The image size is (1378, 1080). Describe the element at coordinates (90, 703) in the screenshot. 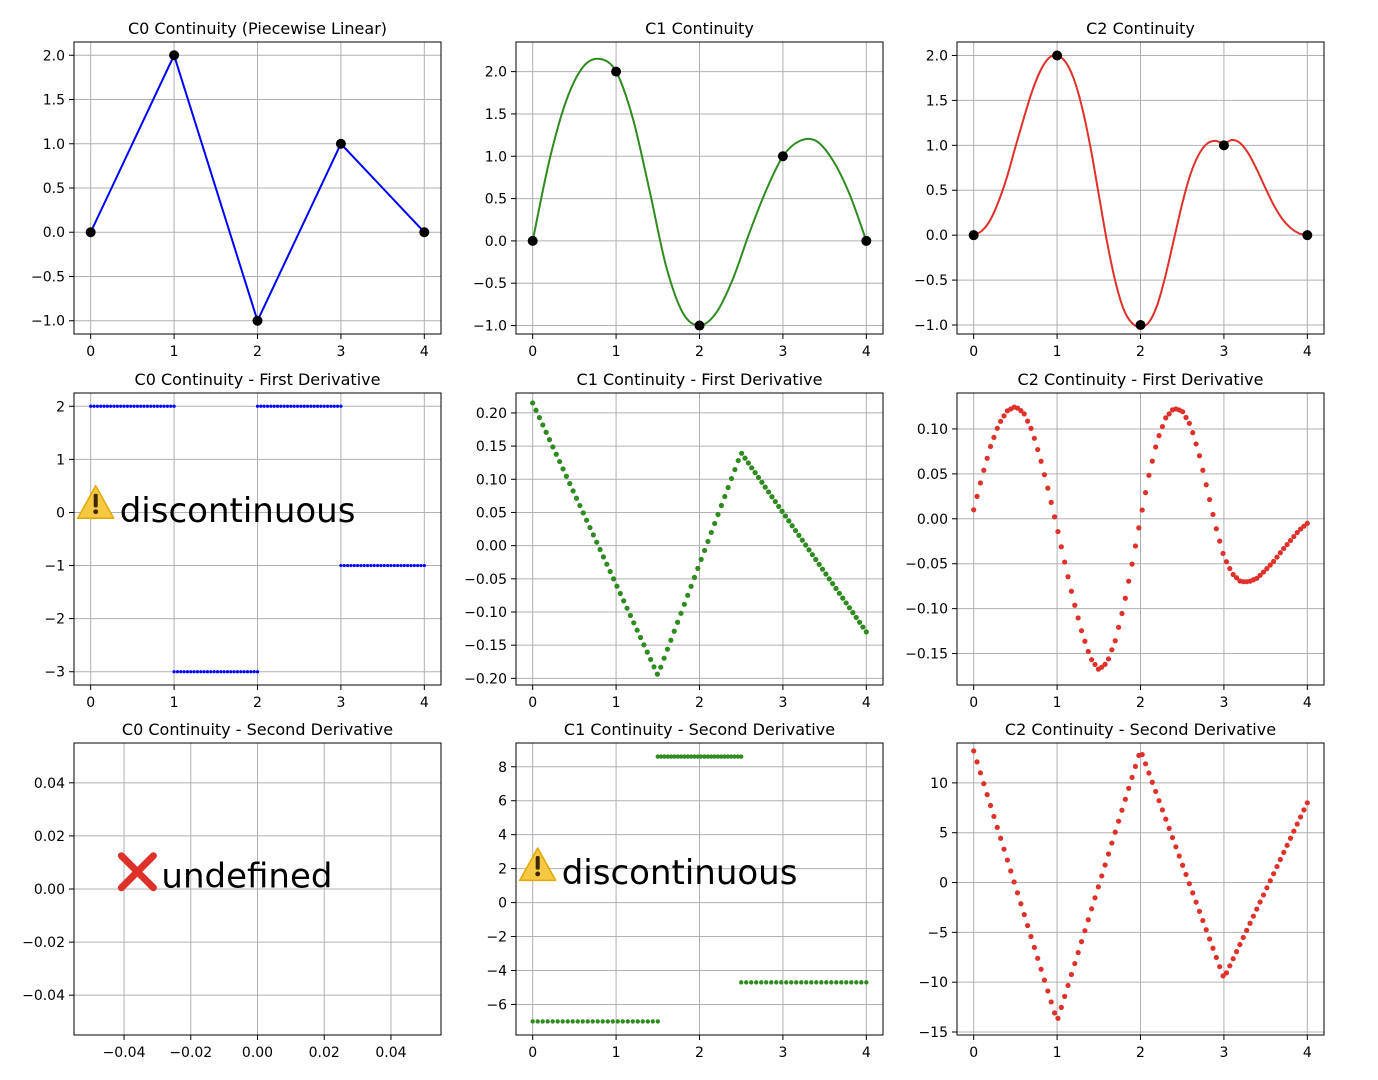

I see `x-tick-label: 0` at that location.